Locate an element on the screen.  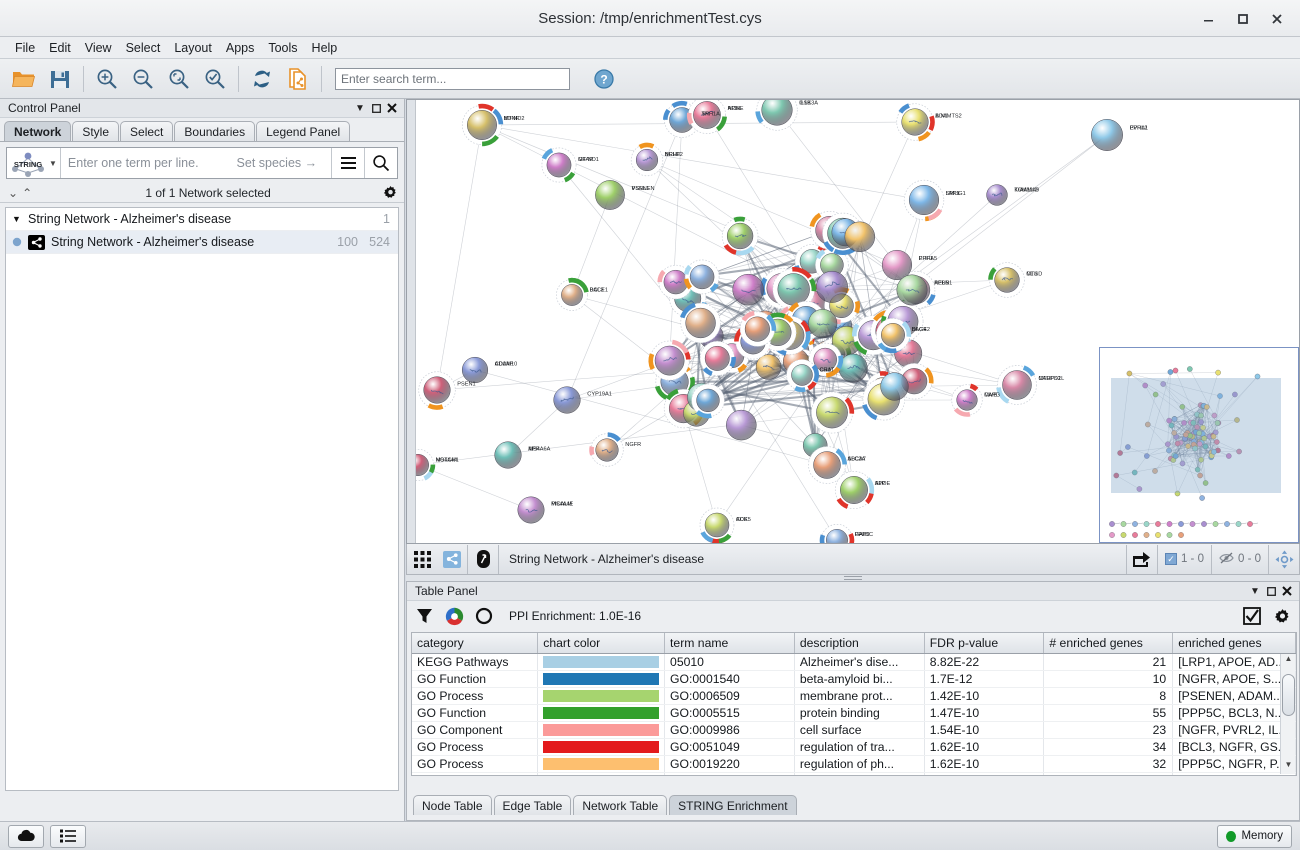
column-header-enriched-genes: enriched genes is located at coordinates (1234, 643).